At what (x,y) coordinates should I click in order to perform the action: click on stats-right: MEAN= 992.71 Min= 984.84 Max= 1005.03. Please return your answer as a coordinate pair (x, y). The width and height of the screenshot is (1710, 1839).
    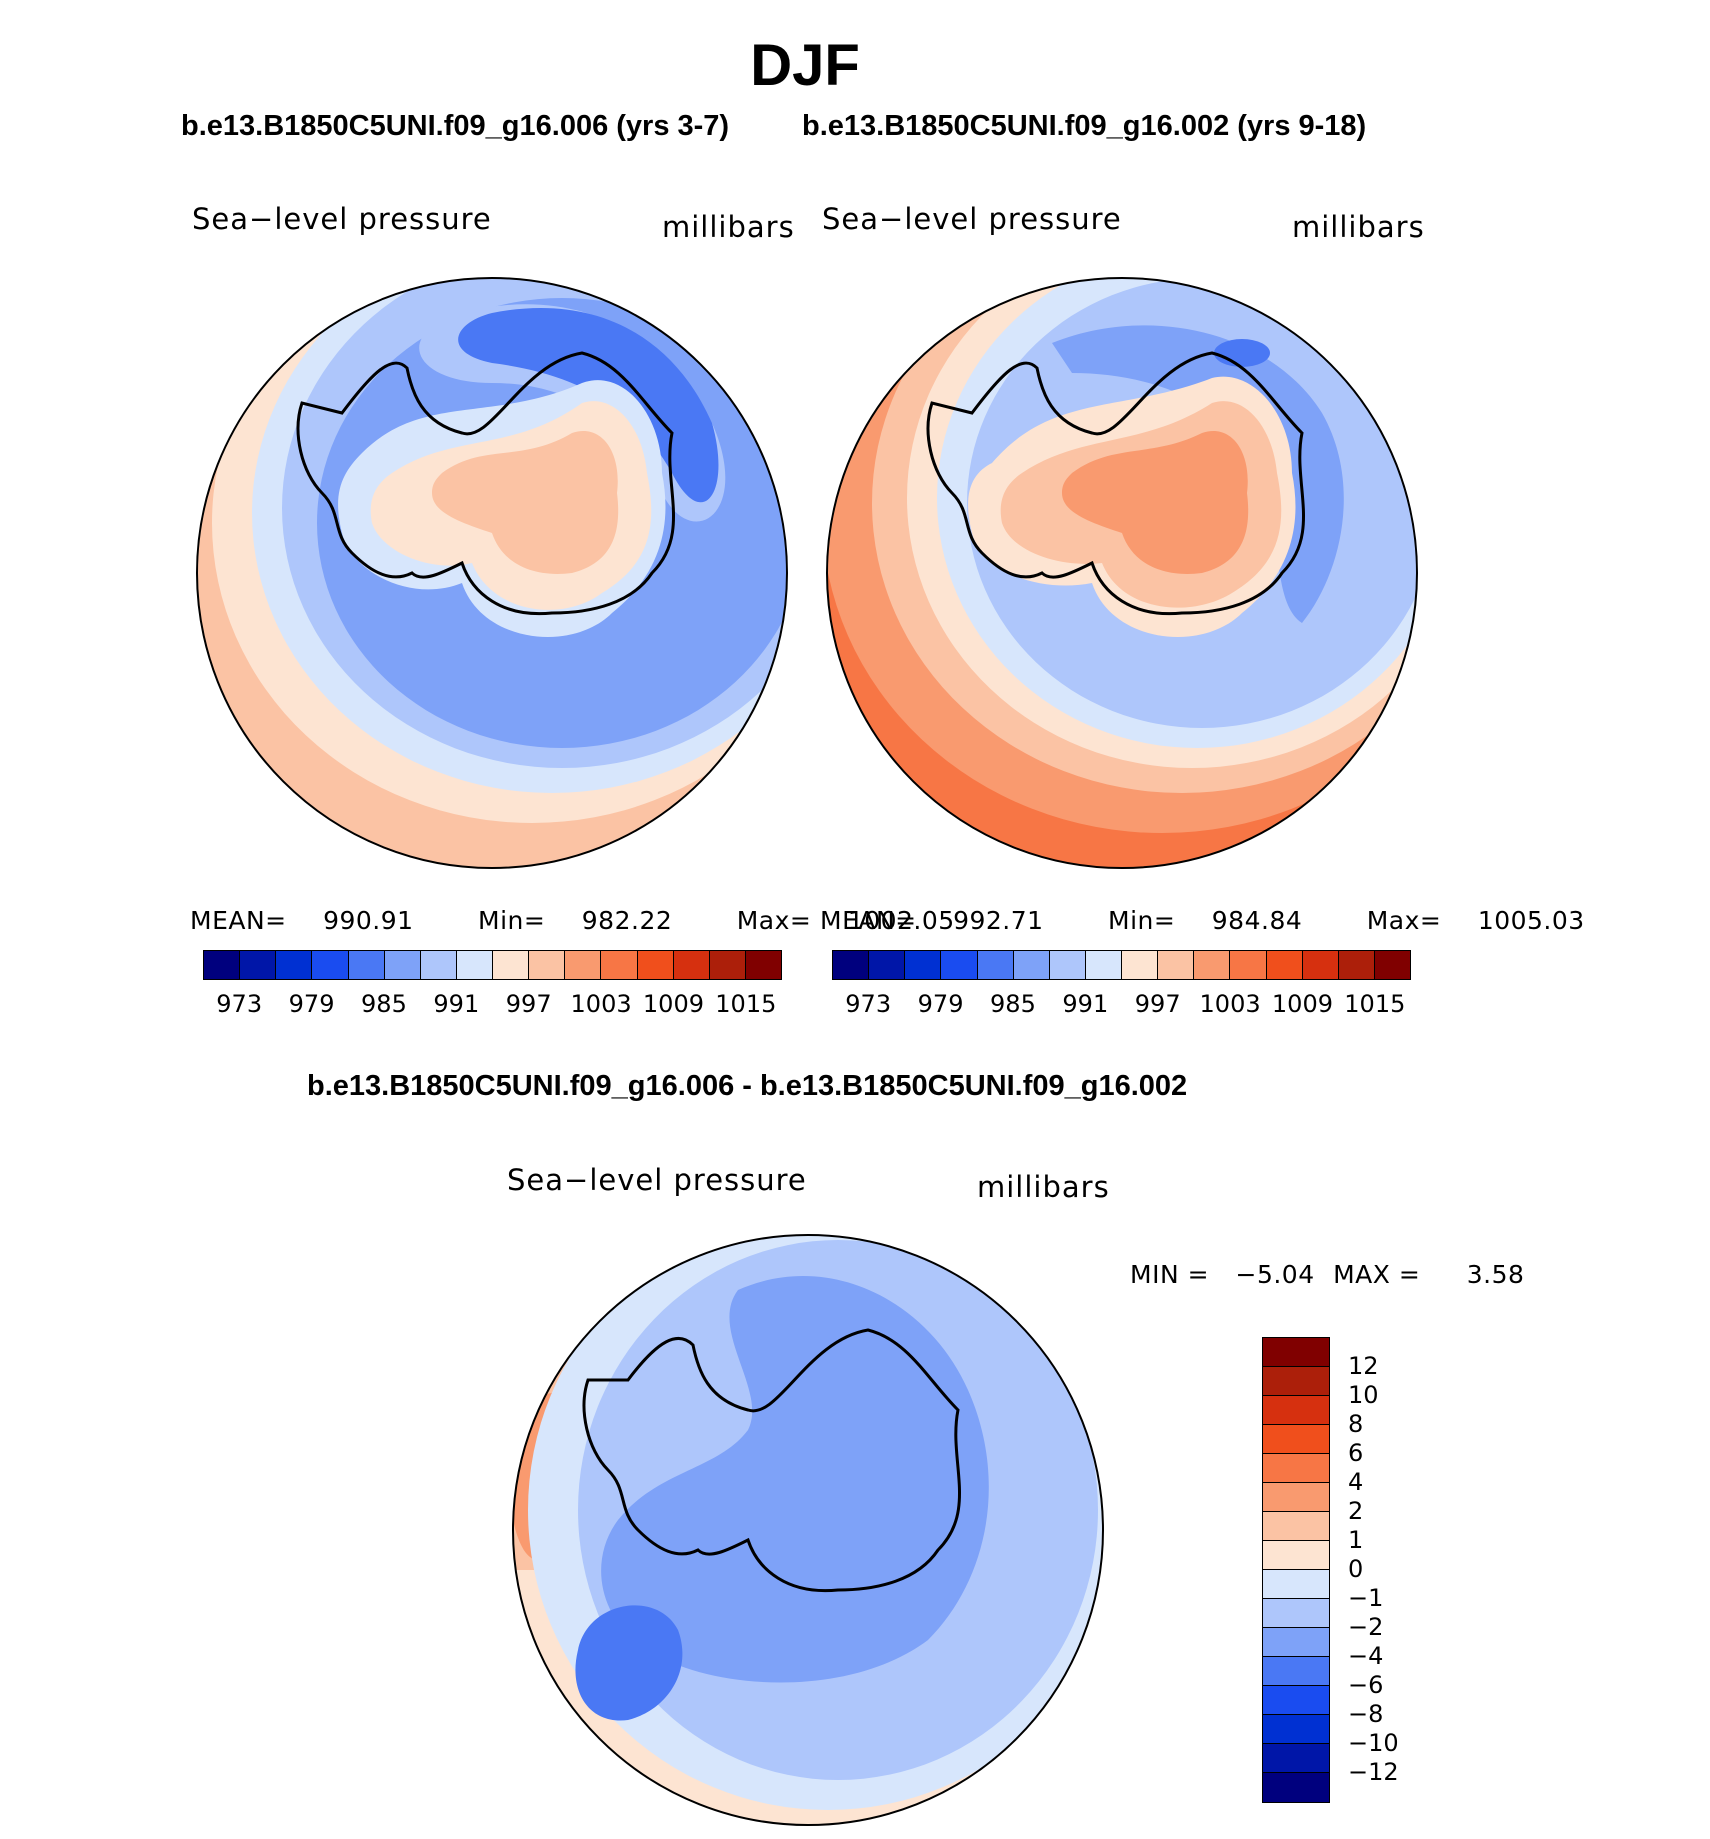
    Looking at the image, I should click on (1216, 920).